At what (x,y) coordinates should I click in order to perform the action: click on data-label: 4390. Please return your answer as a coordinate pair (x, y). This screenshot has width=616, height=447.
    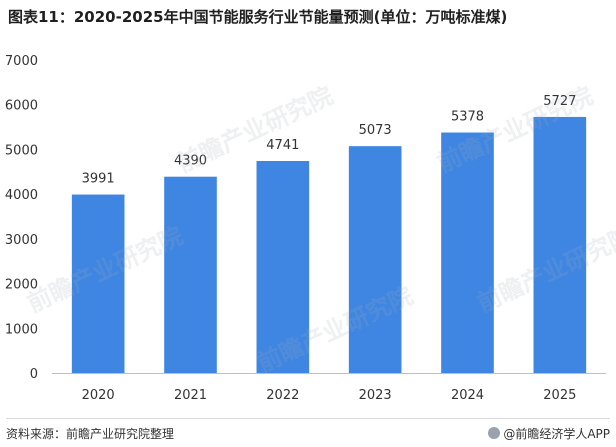
    Looking at the image, I should click on (190, 161).